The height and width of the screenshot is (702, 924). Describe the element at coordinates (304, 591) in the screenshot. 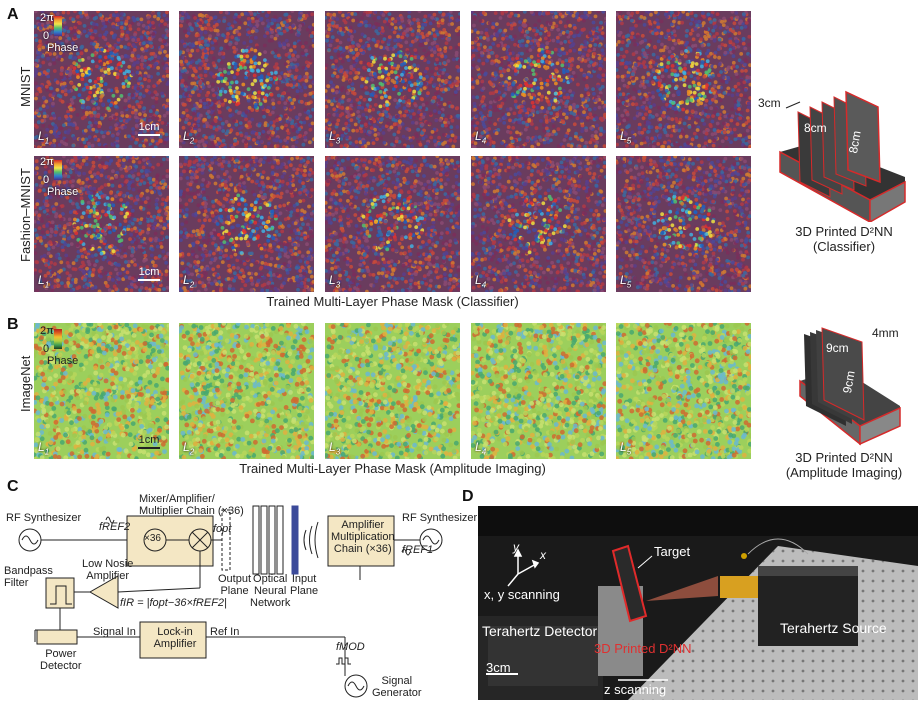

I see `input-plane-2: Plane` at that location.